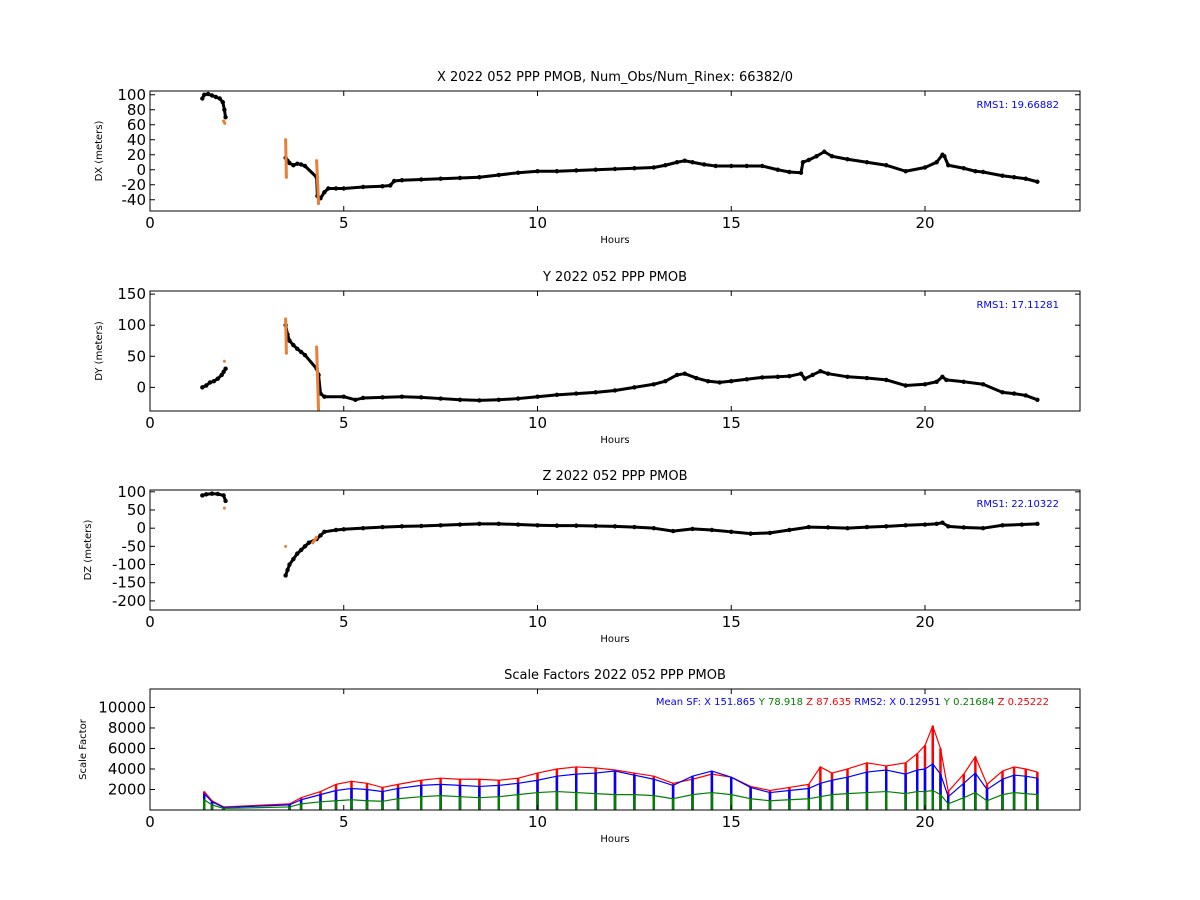  I want to click on rms-annotation: RMS1: 19.66882, so click(1017, 105).